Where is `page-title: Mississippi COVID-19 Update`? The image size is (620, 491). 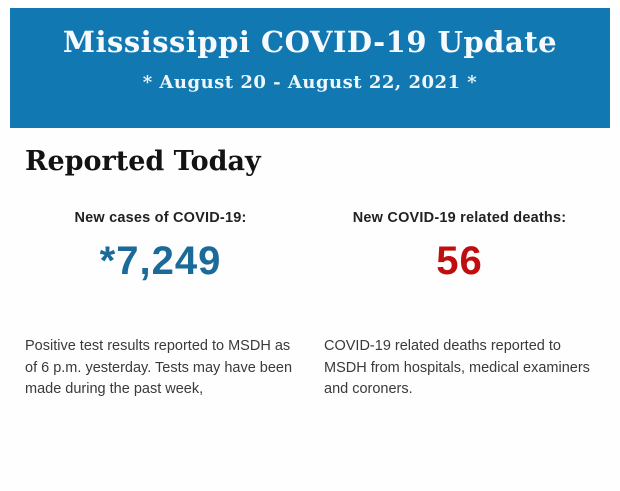
page-title: Mississippi COVID-19 Update is located at coordinates (310, 42).